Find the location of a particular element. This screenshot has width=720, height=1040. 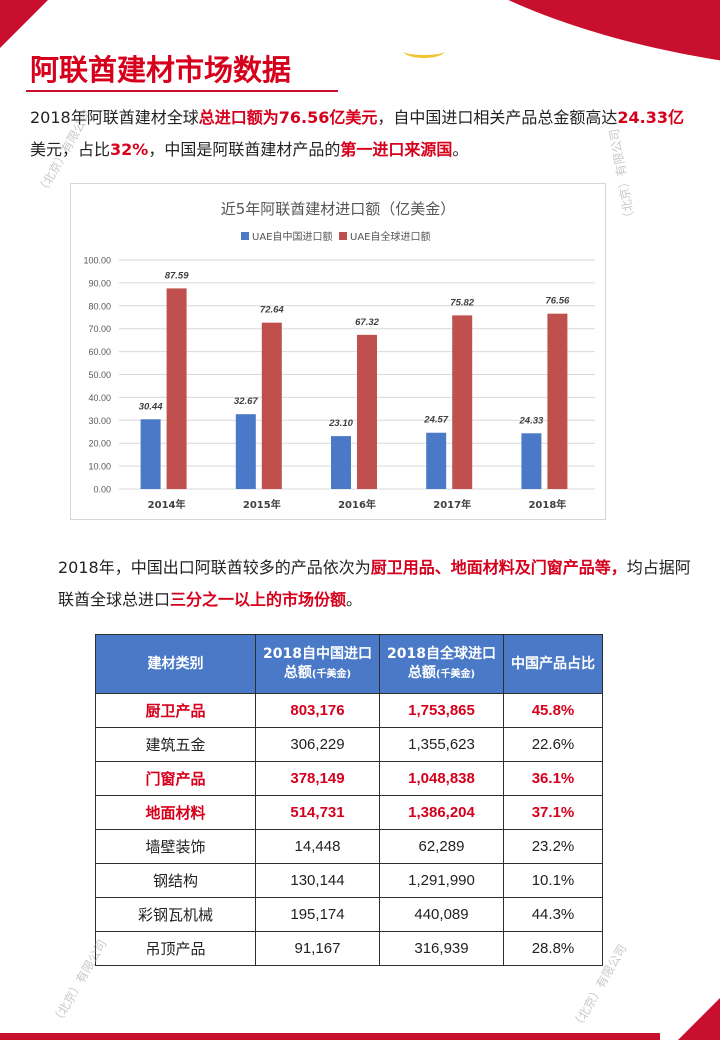

y-tick-label: 10.00 is located at coordinates (99, 467).